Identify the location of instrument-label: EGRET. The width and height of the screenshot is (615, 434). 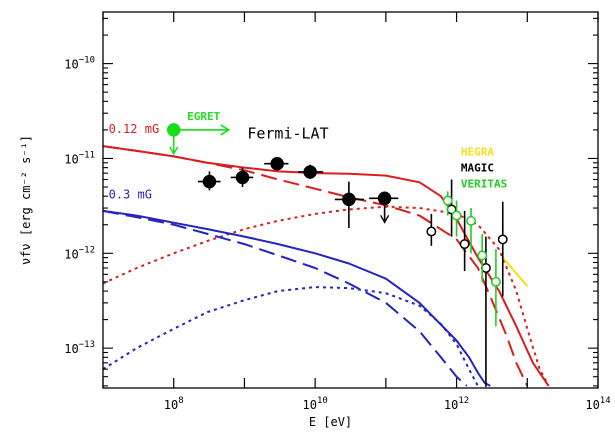
(203, 116).